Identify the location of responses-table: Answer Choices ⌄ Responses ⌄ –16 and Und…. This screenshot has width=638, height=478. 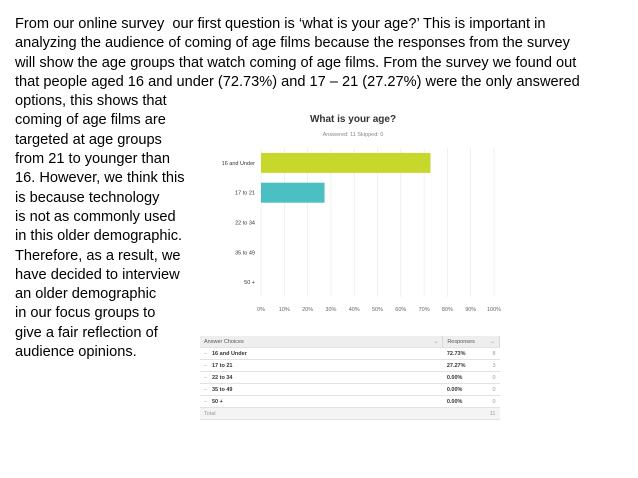
(350, 378).